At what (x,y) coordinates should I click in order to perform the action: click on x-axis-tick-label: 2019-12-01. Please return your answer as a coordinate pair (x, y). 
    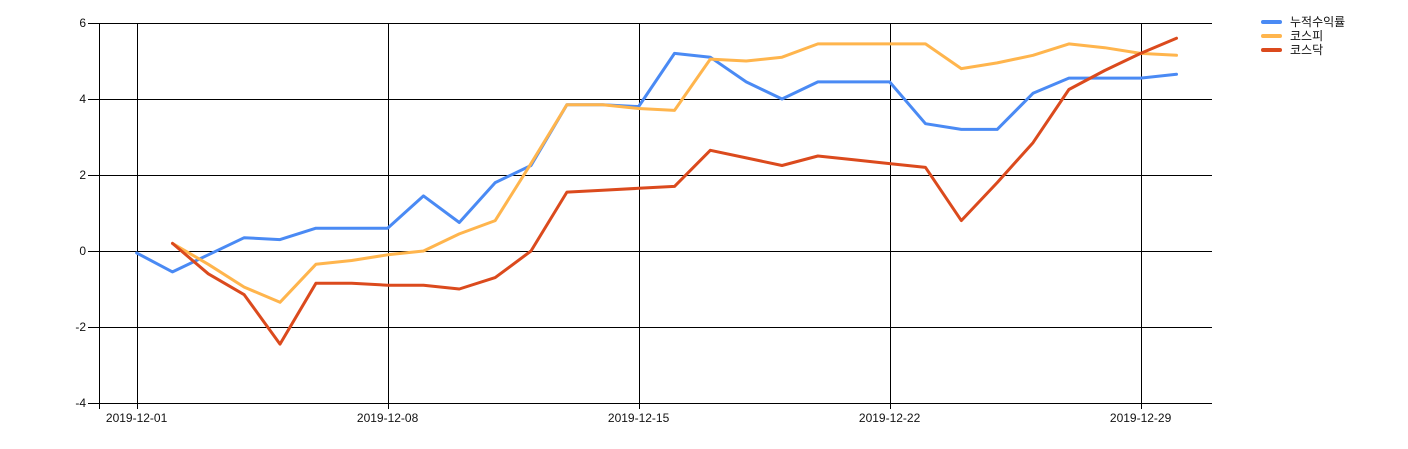
    Looking at the image, I should click on (137, 418).